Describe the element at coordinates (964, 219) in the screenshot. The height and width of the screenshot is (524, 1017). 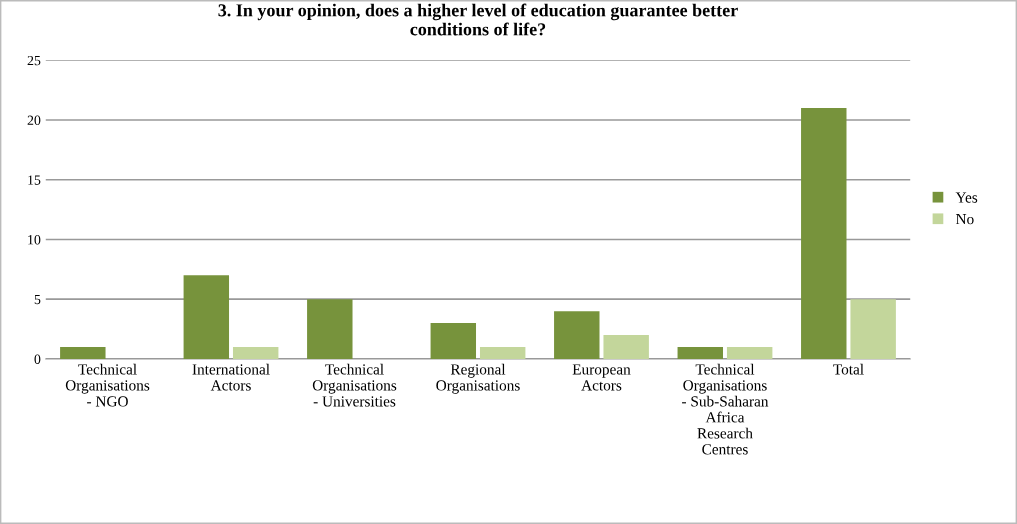
I see `legend-label: No` at that location.